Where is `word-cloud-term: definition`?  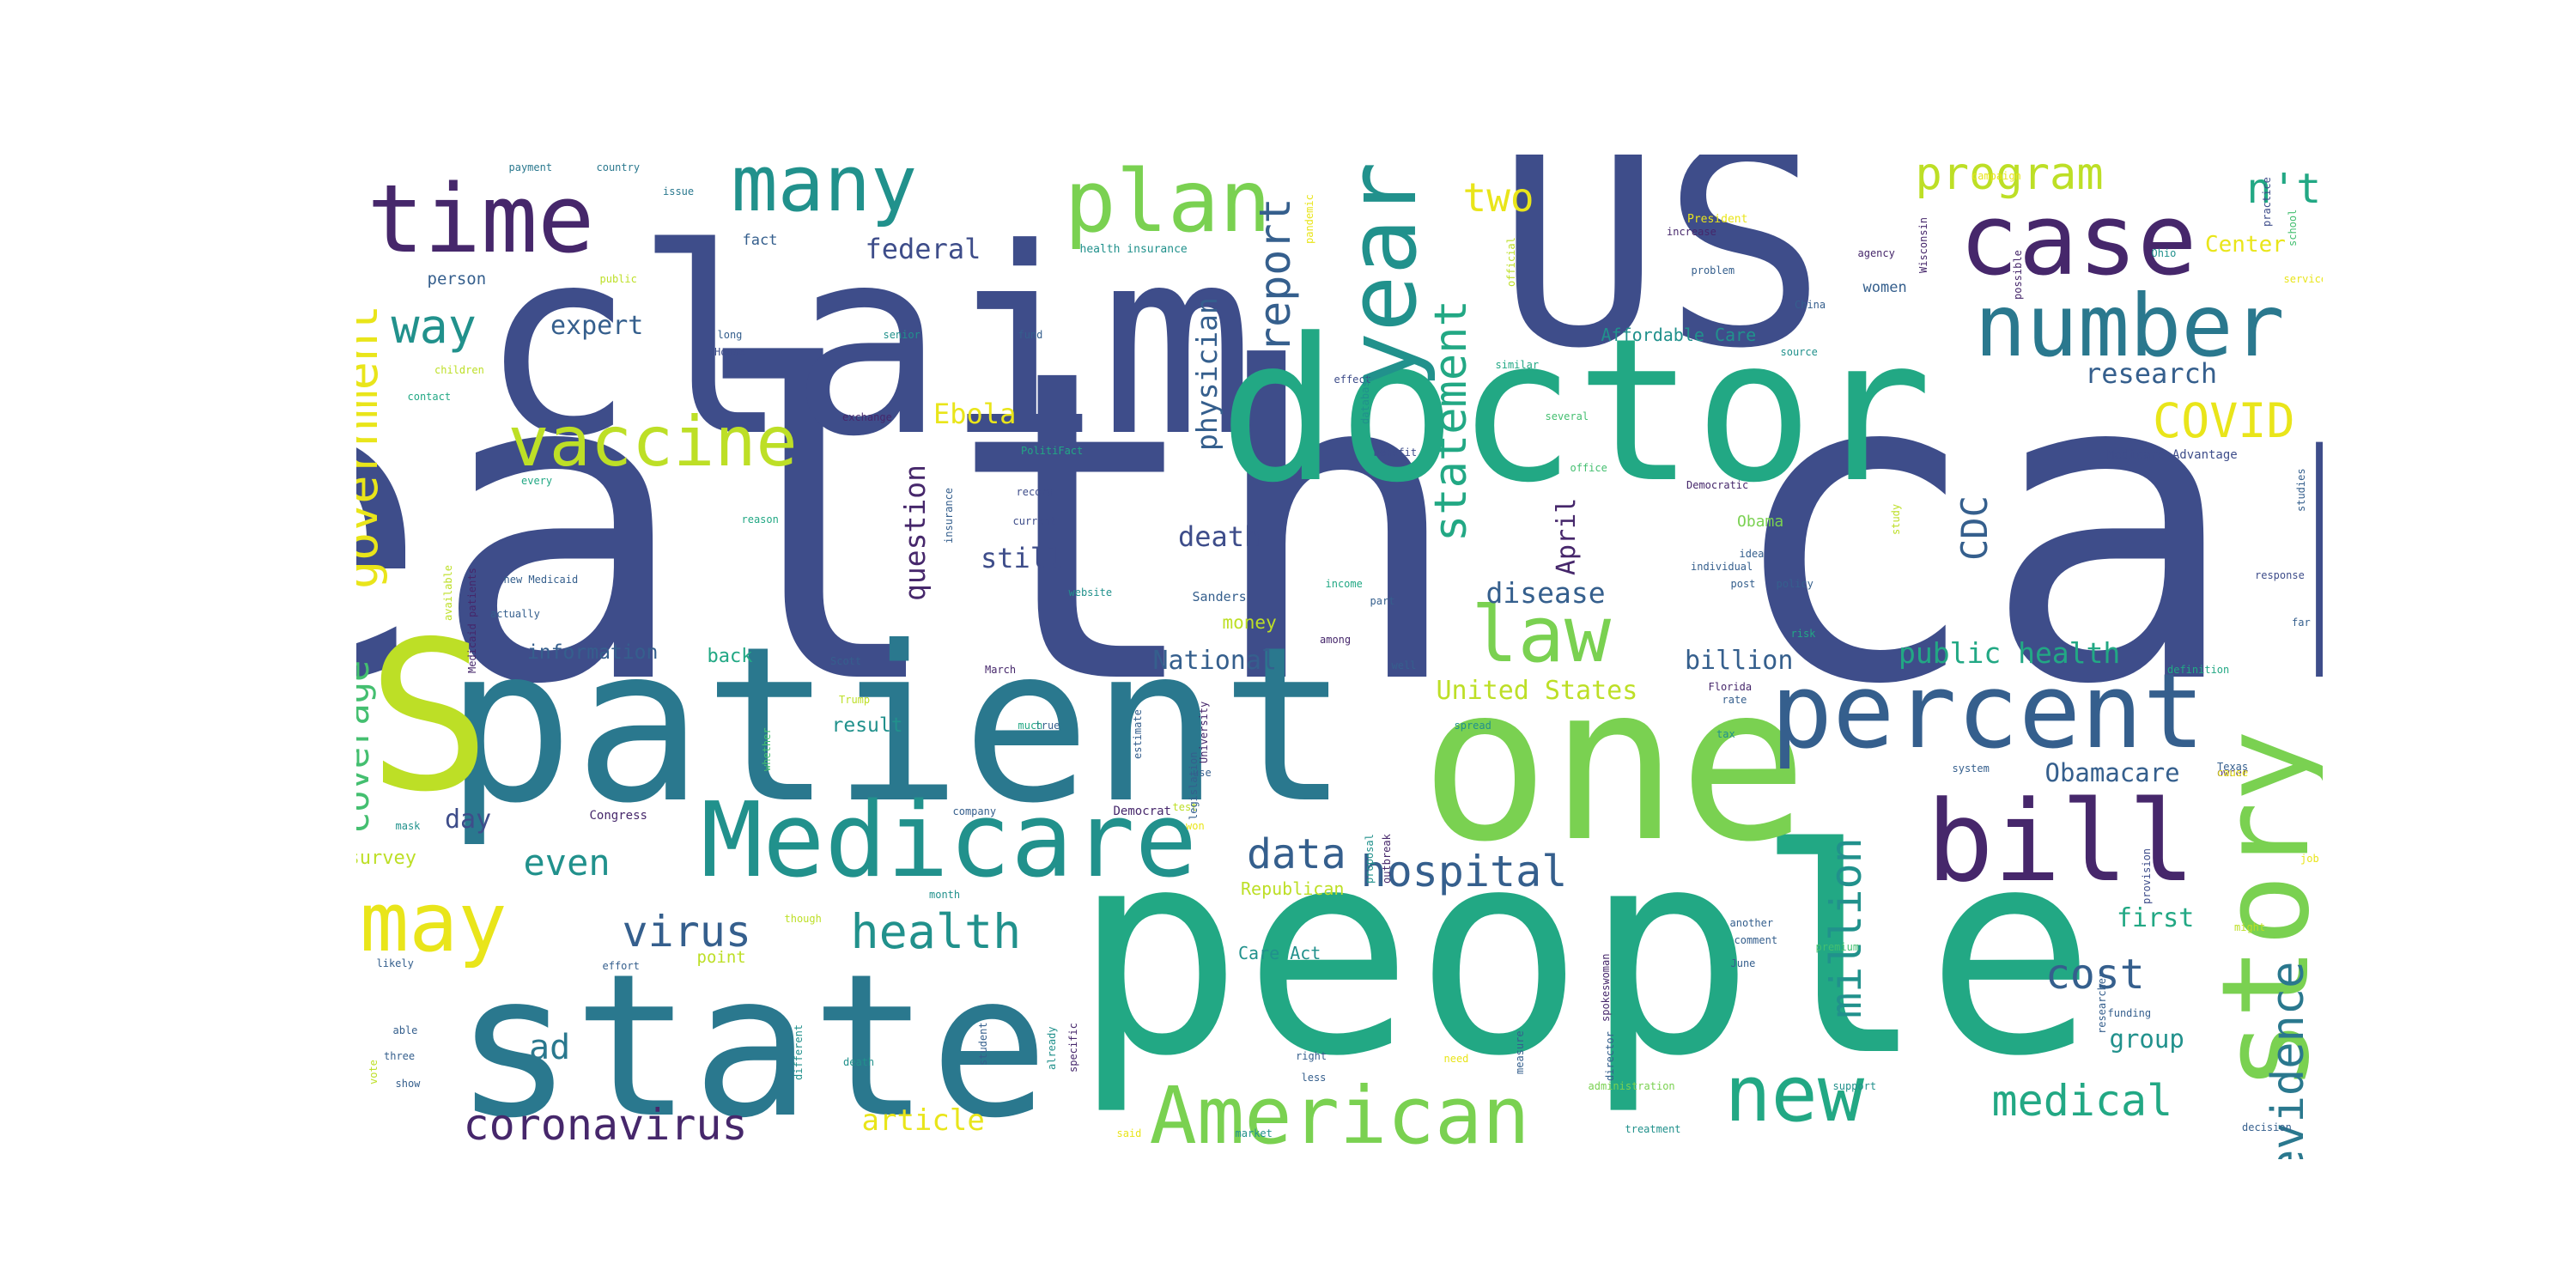 word-cloud-term: definition is located at coordinates (2199, 670).